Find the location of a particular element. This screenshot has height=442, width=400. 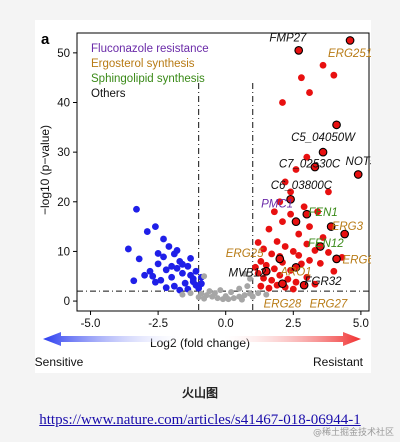

y-tick-label: 10 is located at coordinates (63, 252).